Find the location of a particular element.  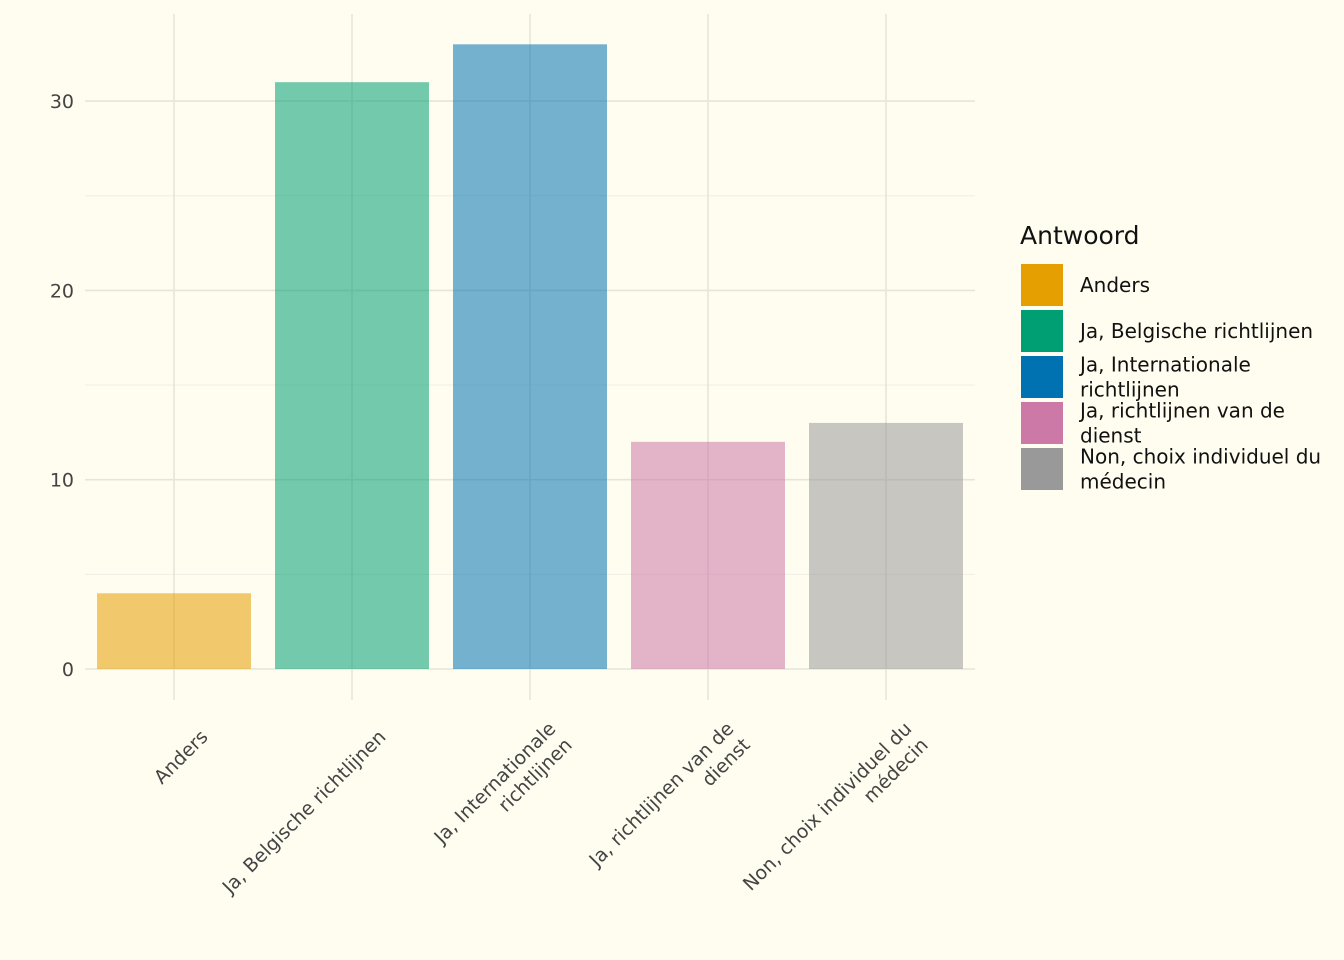

svg-text:Non, choix individuel dumédeci: Non, choix individuel dumédecin is located at coordinates (836, 815).